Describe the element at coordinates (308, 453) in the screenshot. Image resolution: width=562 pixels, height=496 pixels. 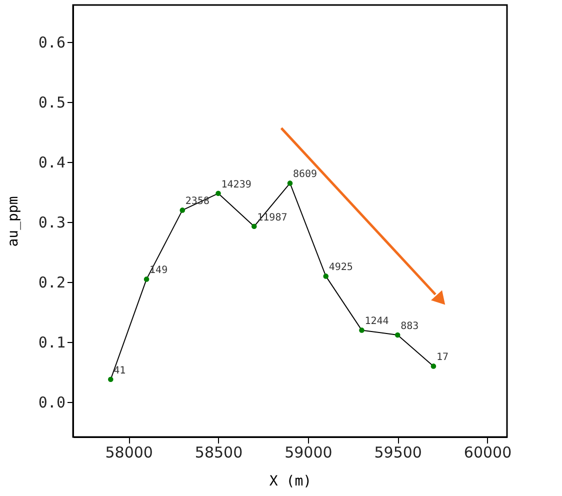
I see `x-tick-label: 59000` at that location.